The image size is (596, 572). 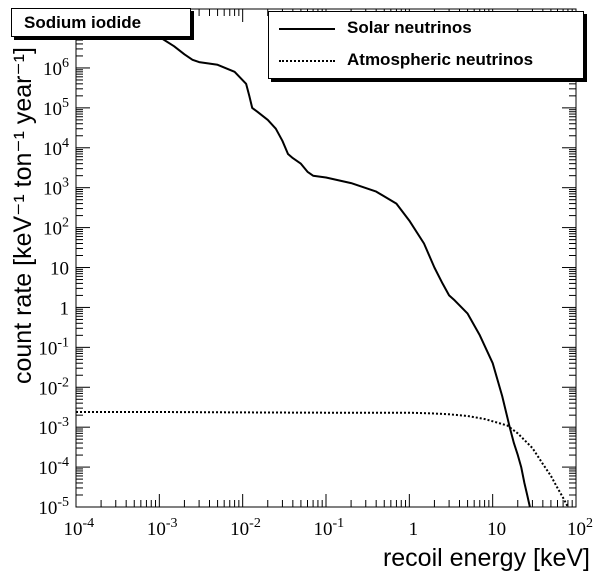 What do you see at coordinates (440, 59) in the screenshot?
I see `legend-label-atmospheric: Atmospheric neutrinos` at bounding box center [440, 59].